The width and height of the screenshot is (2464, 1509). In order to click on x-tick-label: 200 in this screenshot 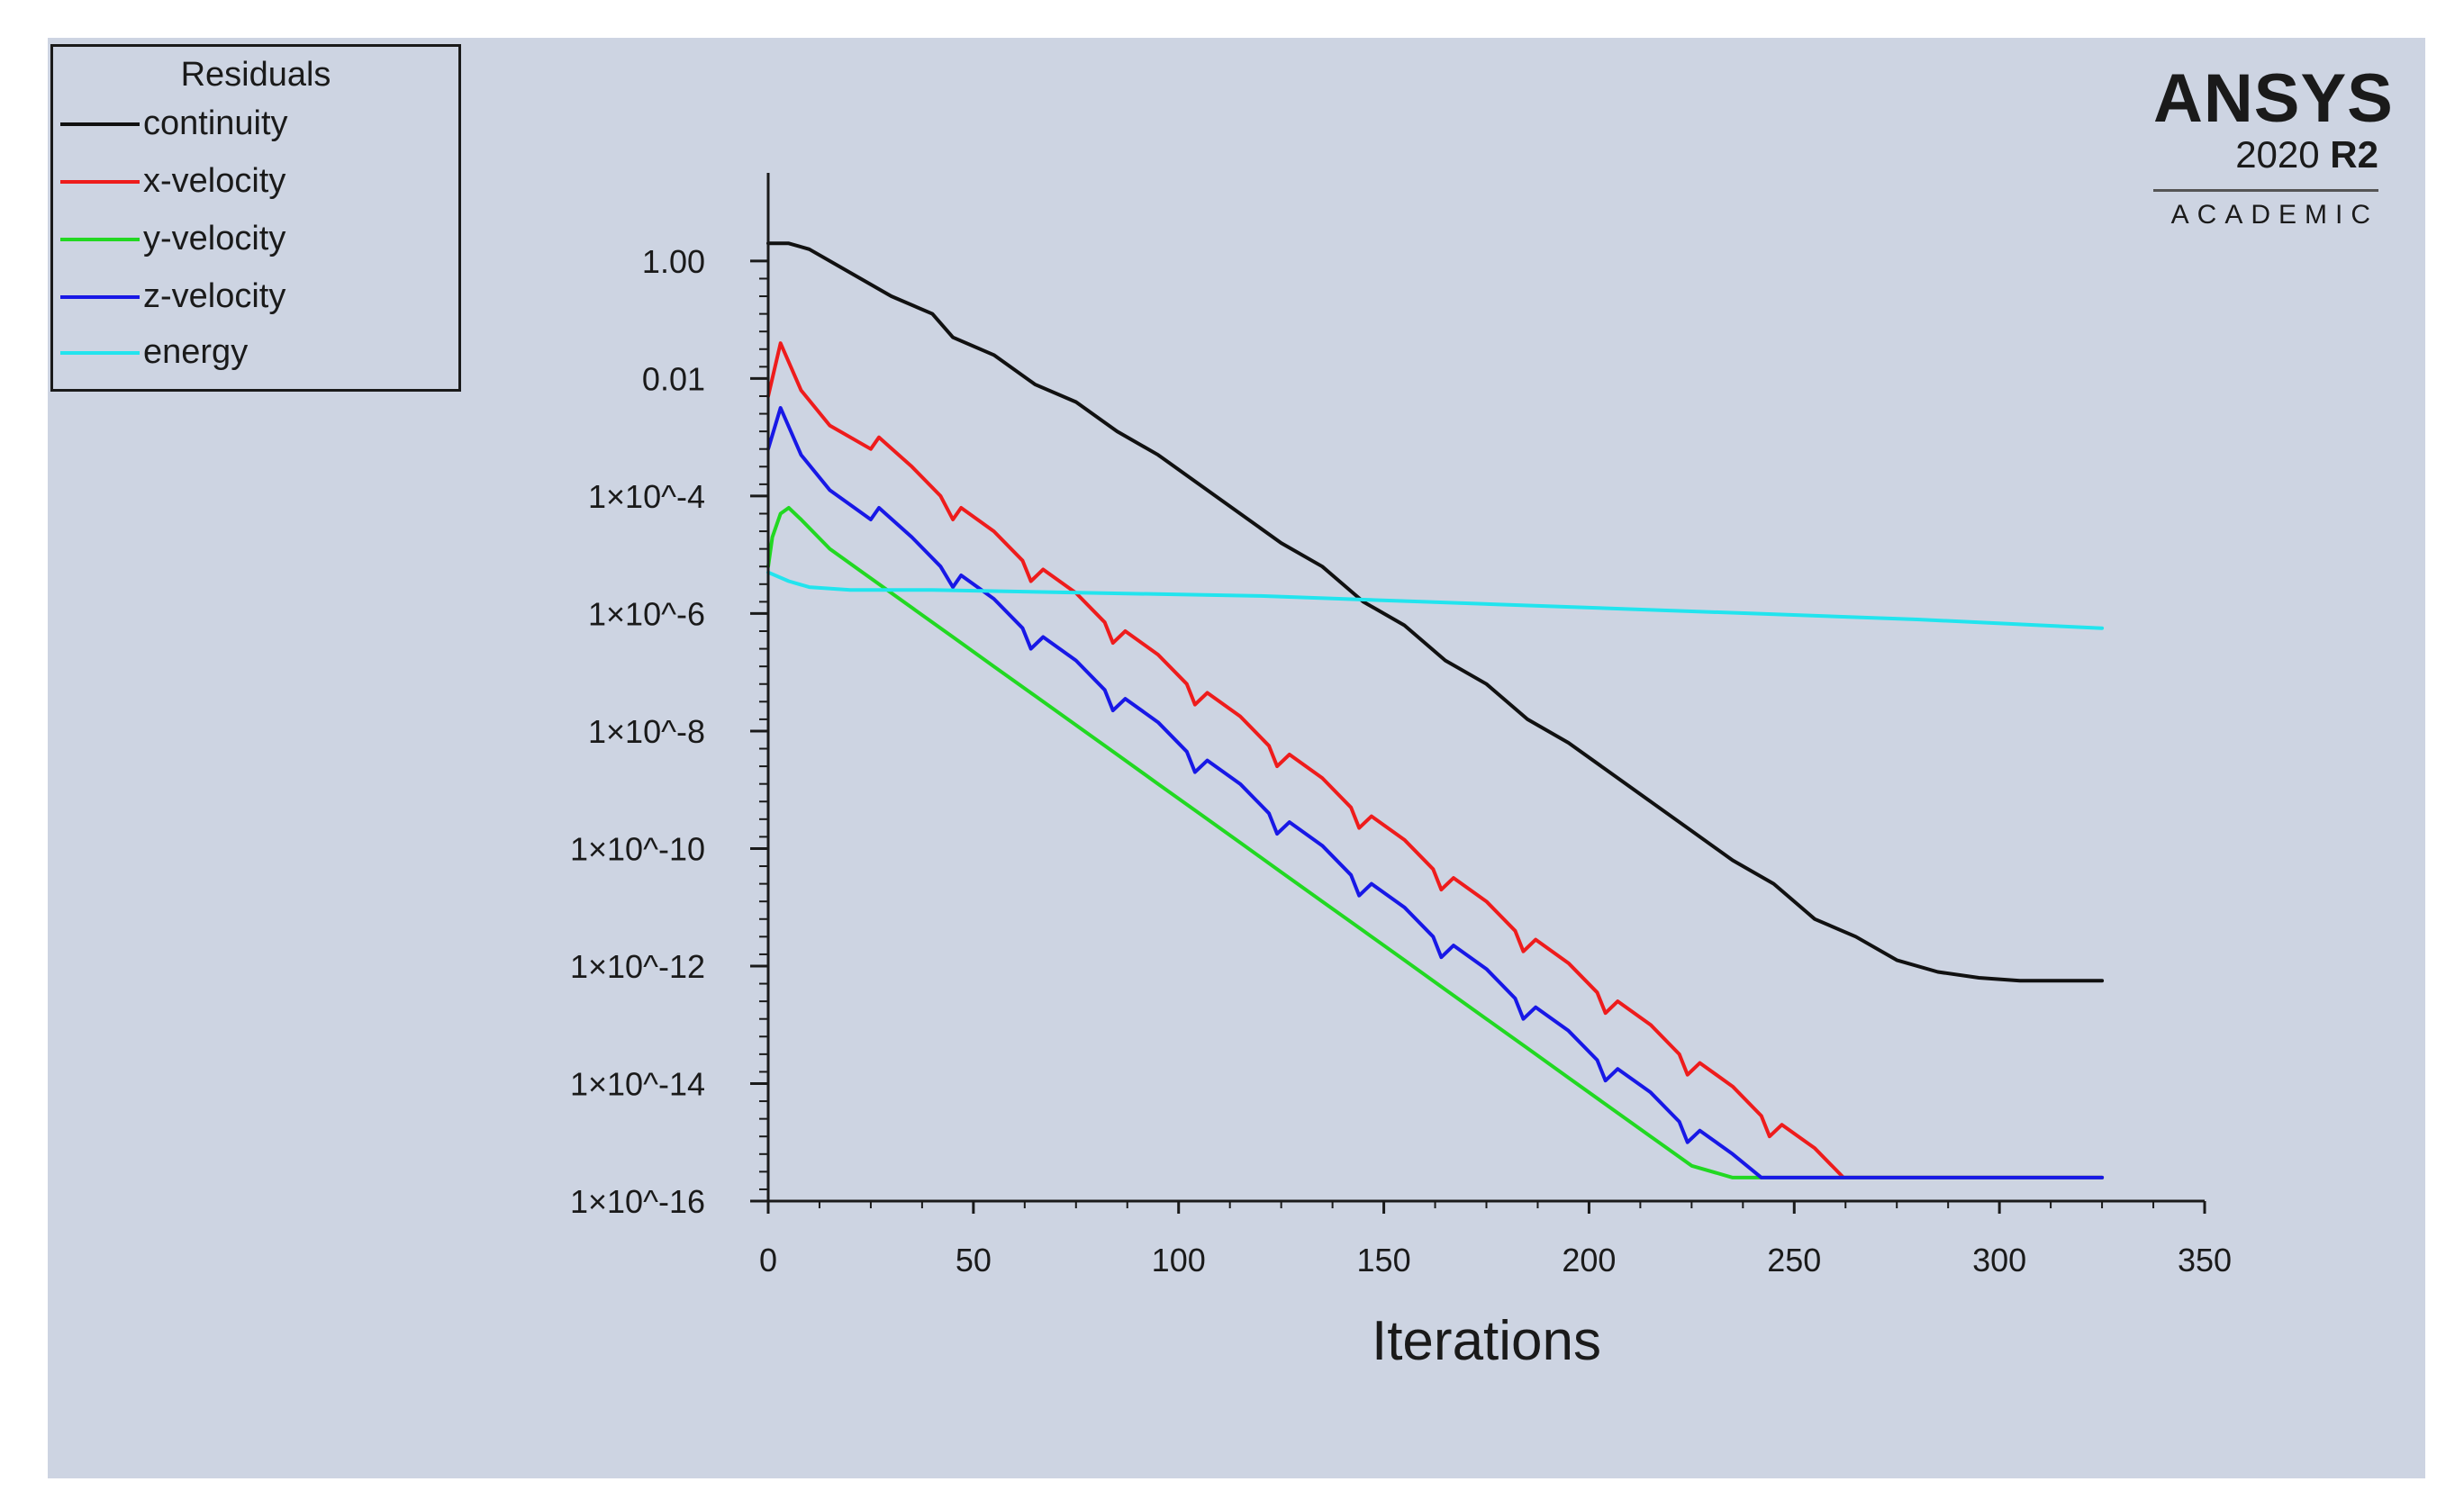, I will do `click(1589, 1260)`.